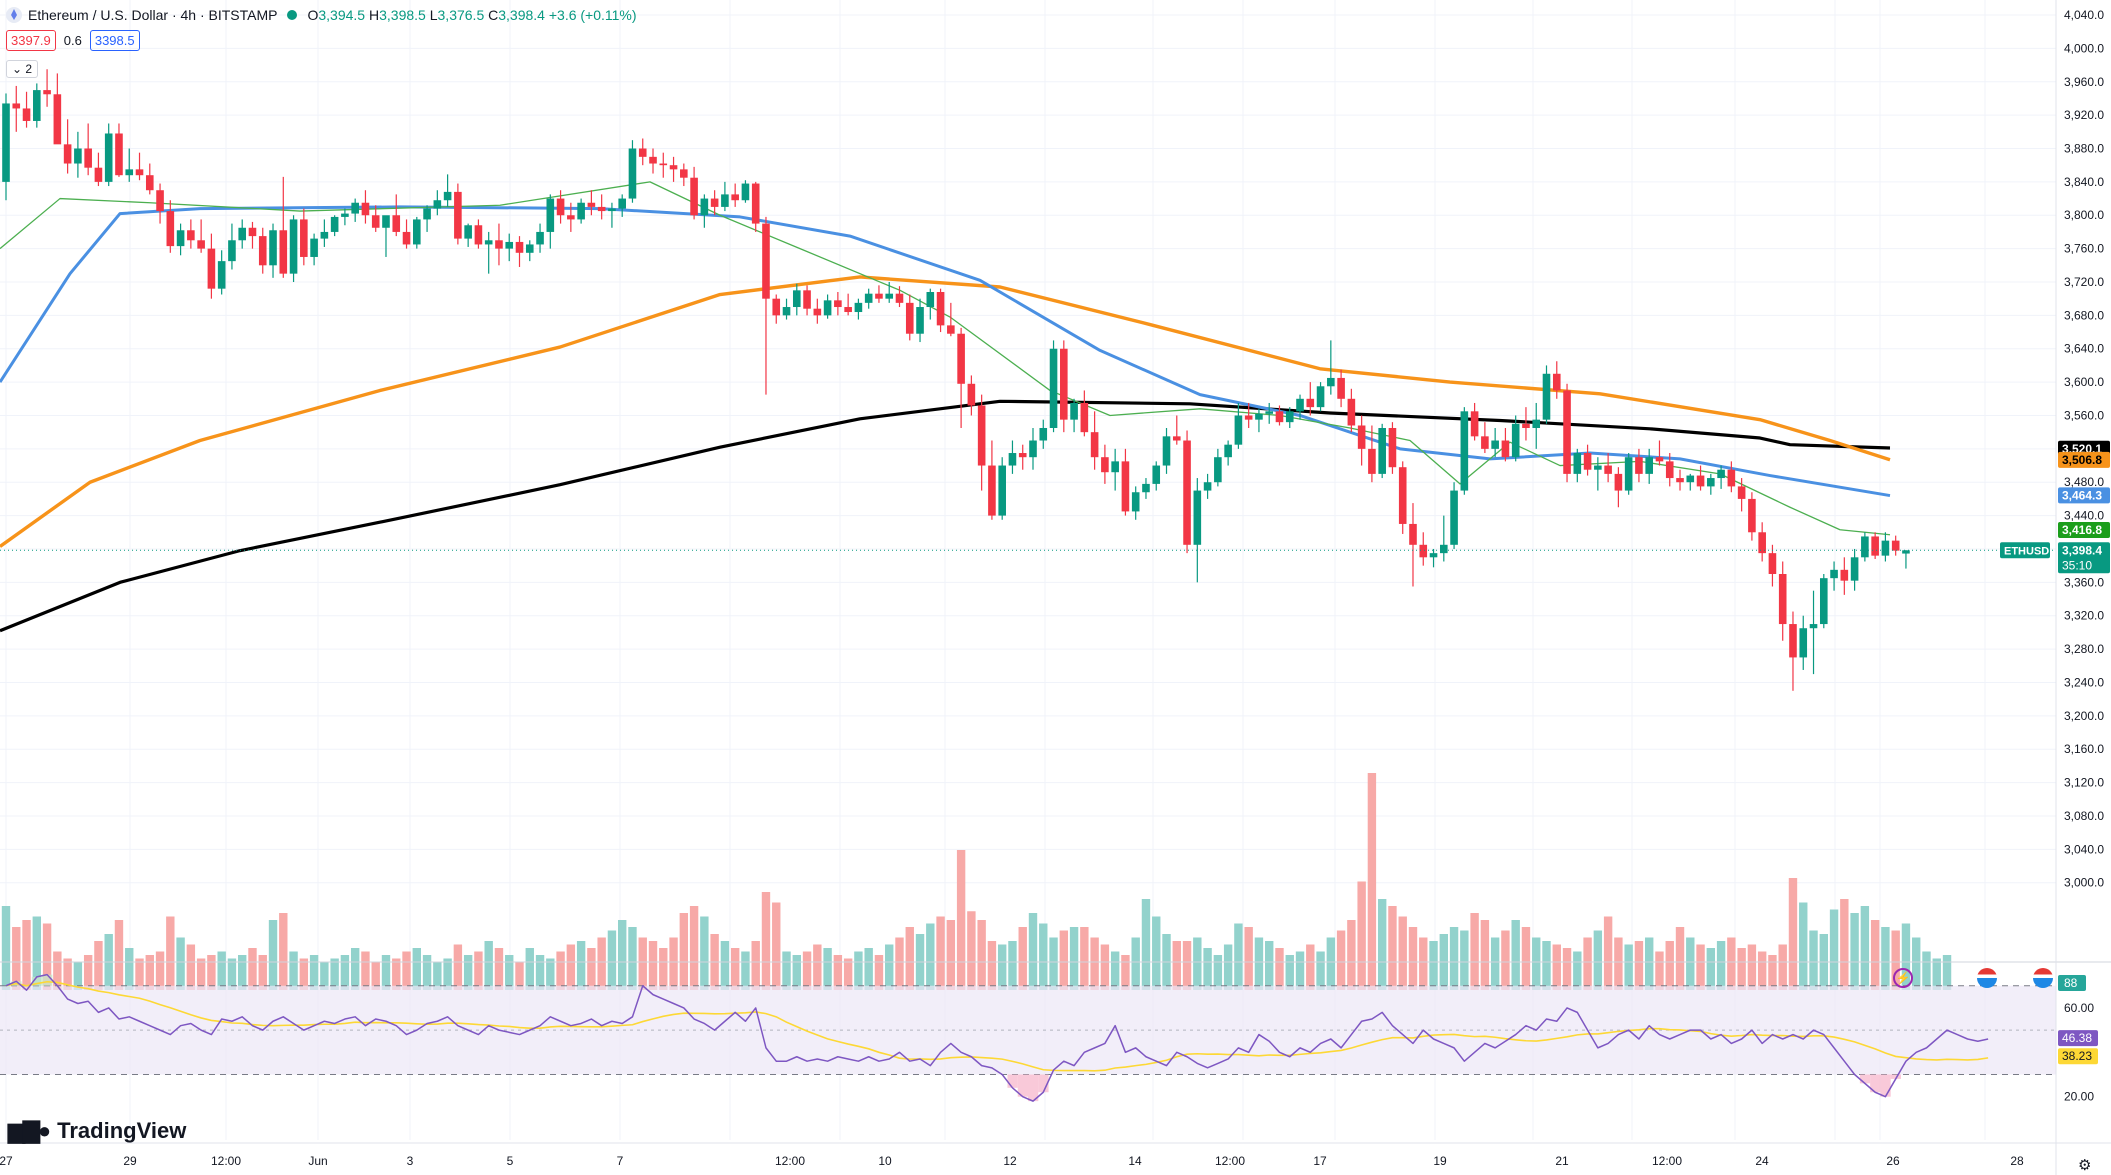 This screenshot has width=2111, height=1175. Describe the element at coordinates (22, 69) in the screenshot. I see `indicators-toggle: ⌄ 2` at that location.